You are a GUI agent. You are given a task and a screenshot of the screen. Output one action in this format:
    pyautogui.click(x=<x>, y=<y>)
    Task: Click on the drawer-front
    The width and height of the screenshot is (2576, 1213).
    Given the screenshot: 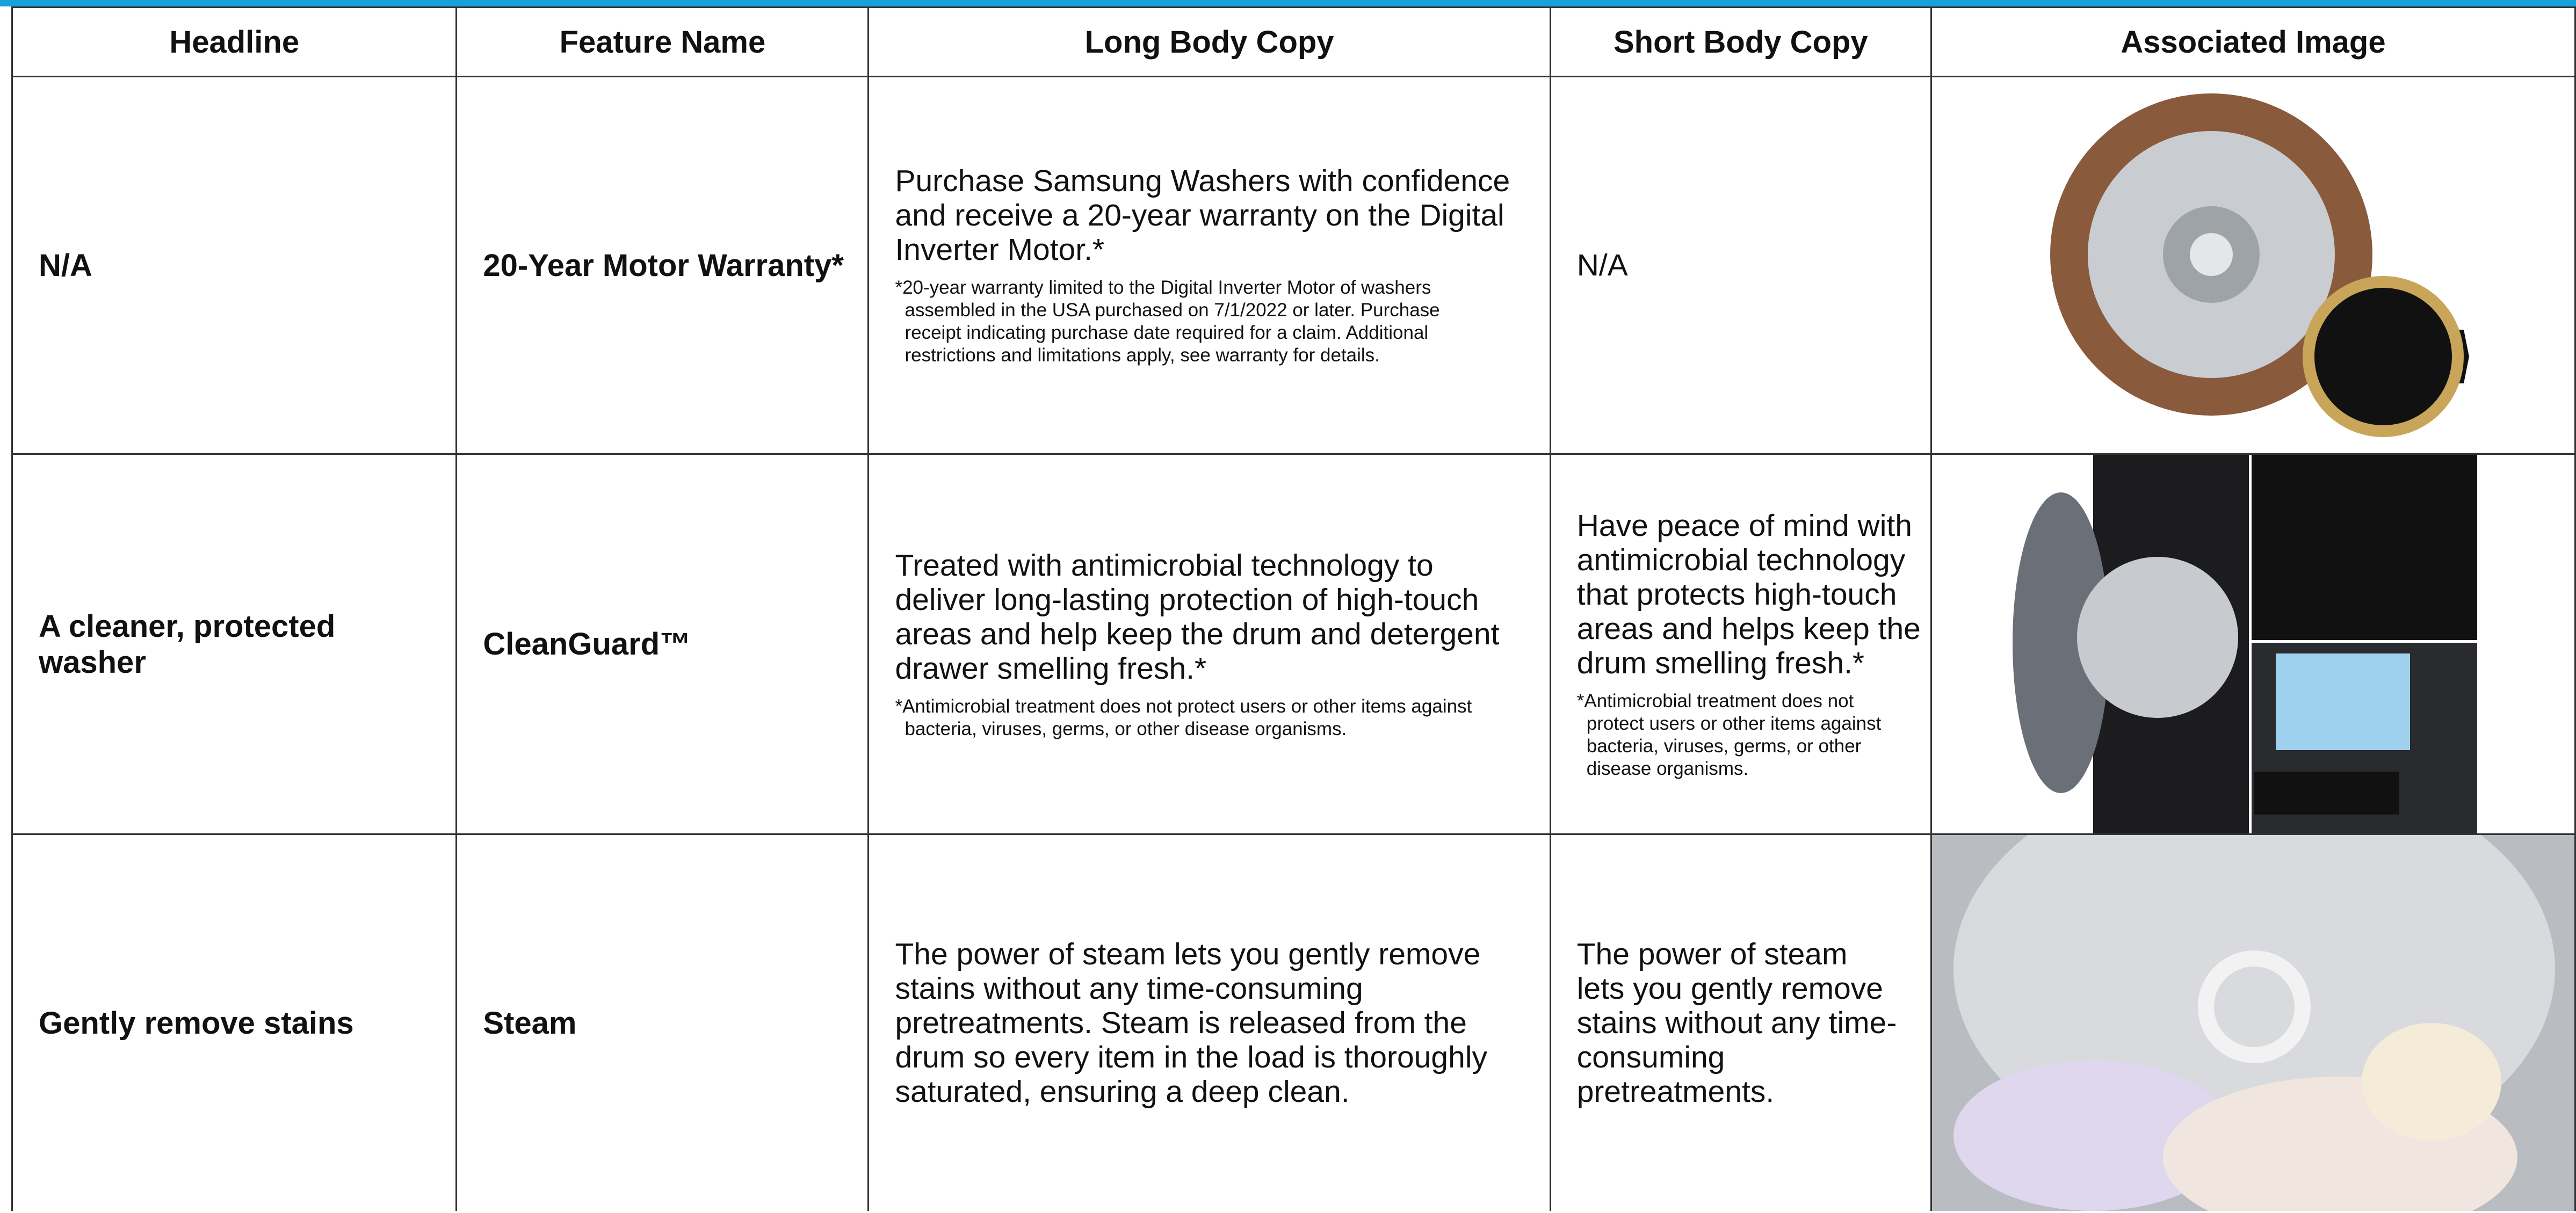 What is the action you would take?
    pyautogui.click(x=2326, y=793)
    